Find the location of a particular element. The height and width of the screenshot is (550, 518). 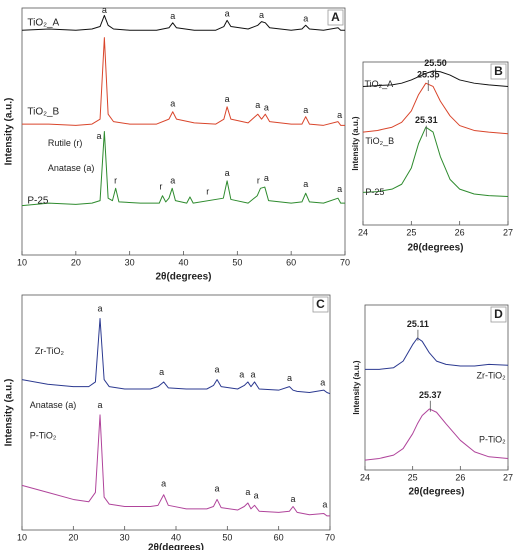

peak-label: 25.50 is located at coordinates (435, 63).